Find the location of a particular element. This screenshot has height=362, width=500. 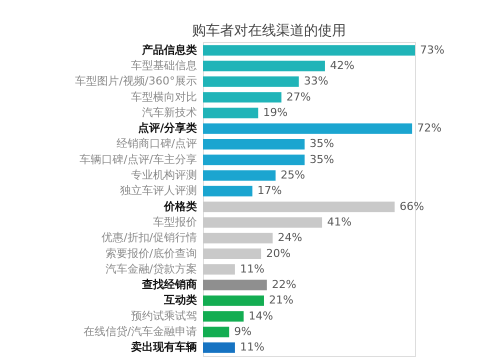

data-label: 9% is located at coordinates (243, 331).